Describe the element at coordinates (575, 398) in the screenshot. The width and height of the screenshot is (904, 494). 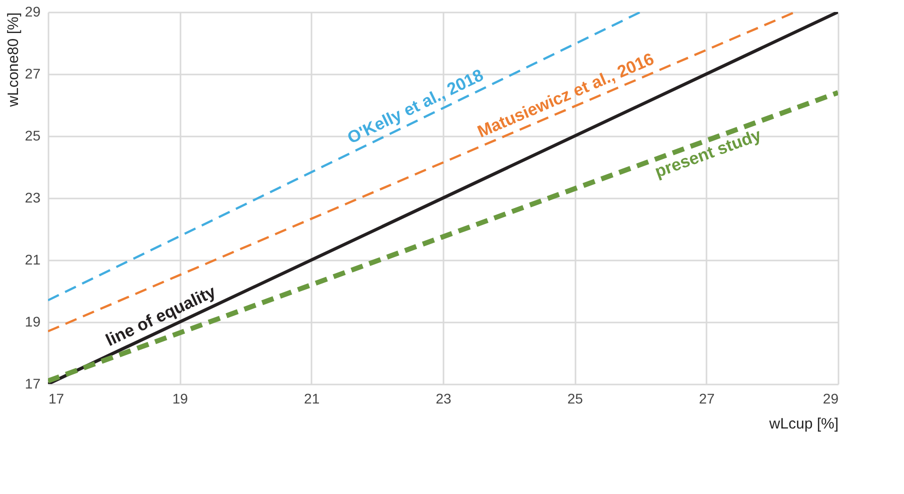
I see `x-tick-label: 25` at that location.